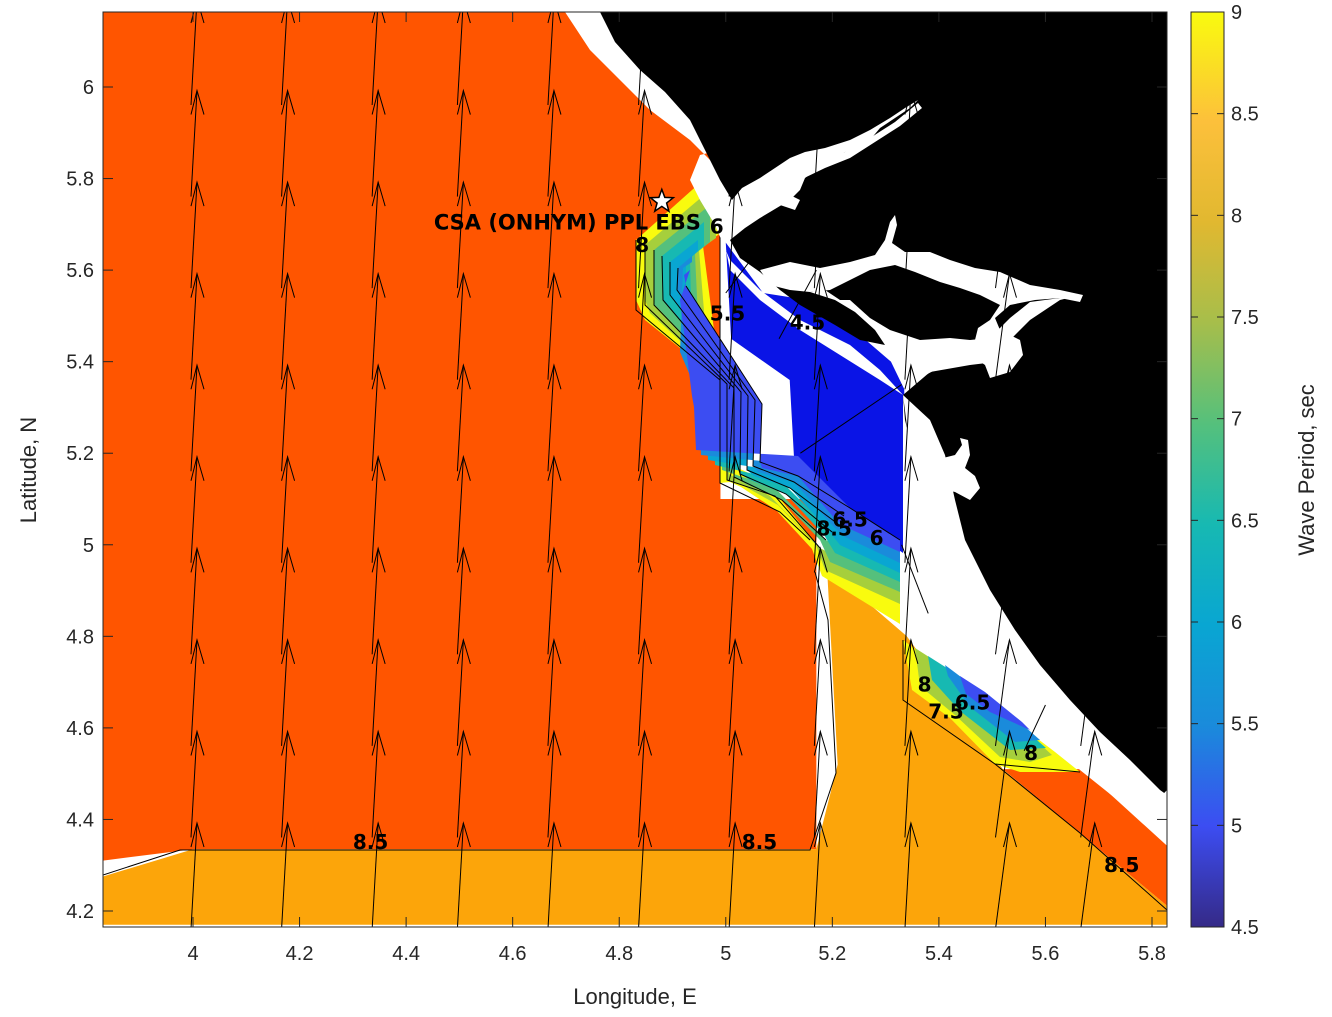  What do you see at coordinates (567, 222) in the screenshot?
I see `site-label: CSA (ONHYM) PPL EBS` at bounding box center [567, 222].